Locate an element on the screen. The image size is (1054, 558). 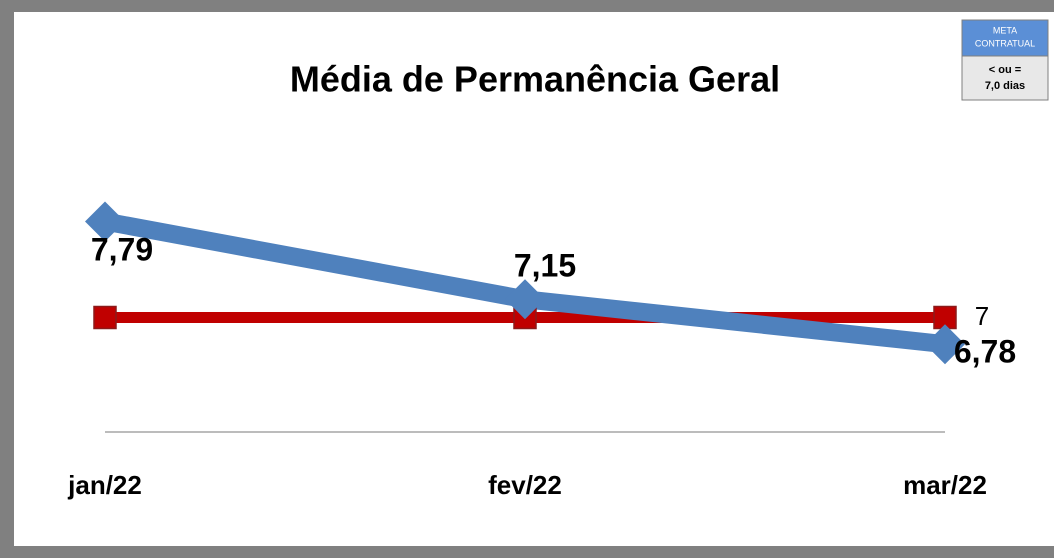
x-tick-label: jan/22 is located at coordinates (104, 485).